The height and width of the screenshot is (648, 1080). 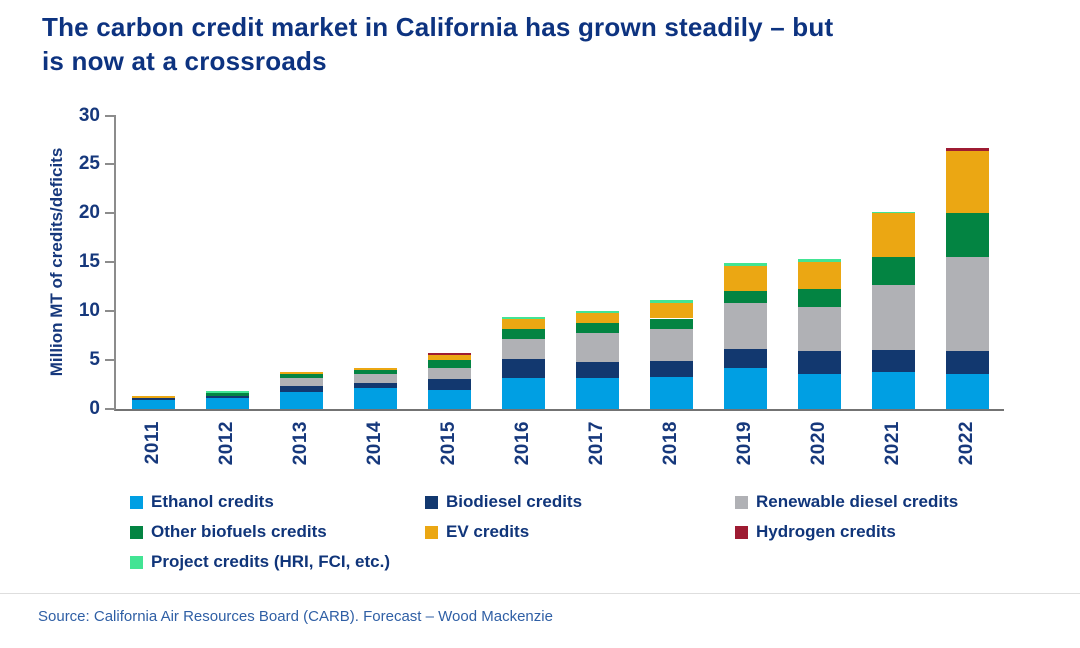 What do you see at coordinates (523, 324) in the screenshot?
I see `bar-segment-ev-2016` at bounding box center [523, 324].